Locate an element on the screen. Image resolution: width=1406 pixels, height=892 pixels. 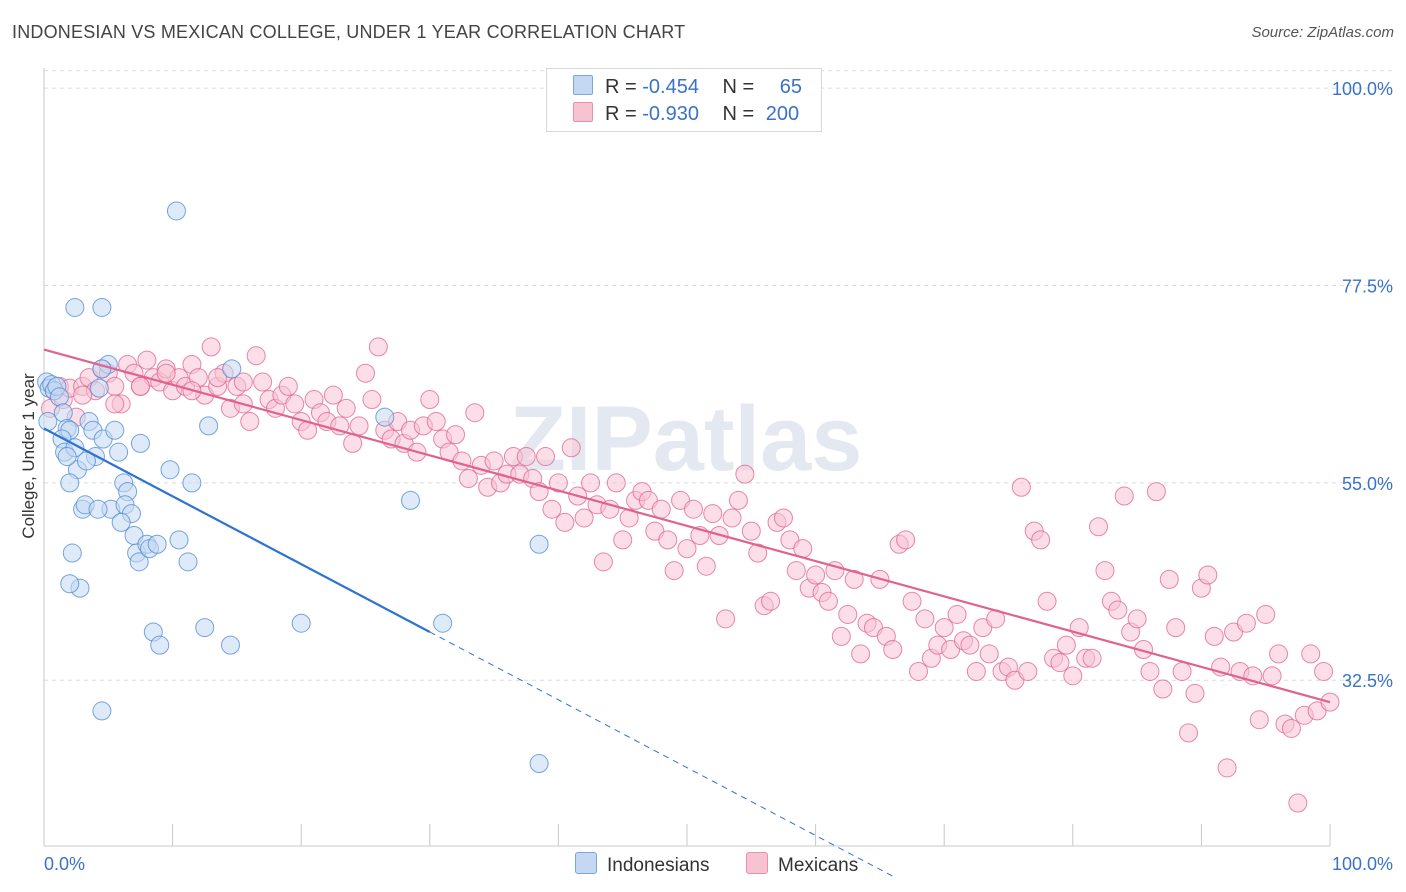
x-tick-label: 0.0% is located at coordinates (64, 864).